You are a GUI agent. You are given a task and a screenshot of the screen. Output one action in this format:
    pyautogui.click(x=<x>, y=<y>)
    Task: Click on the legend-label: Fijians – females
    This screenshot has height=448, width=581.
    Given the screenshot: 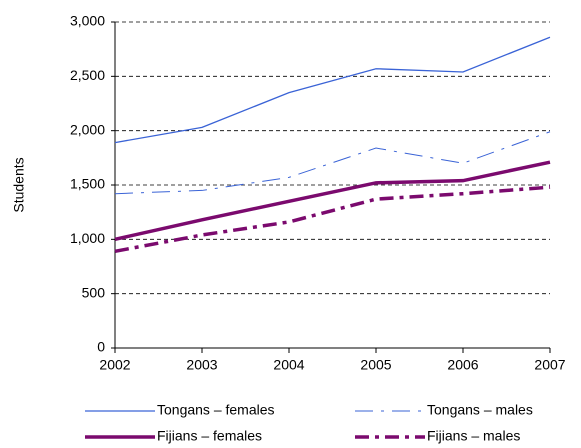 What is the action you would take?
    pyautogui.click(x=209, y=436)
    